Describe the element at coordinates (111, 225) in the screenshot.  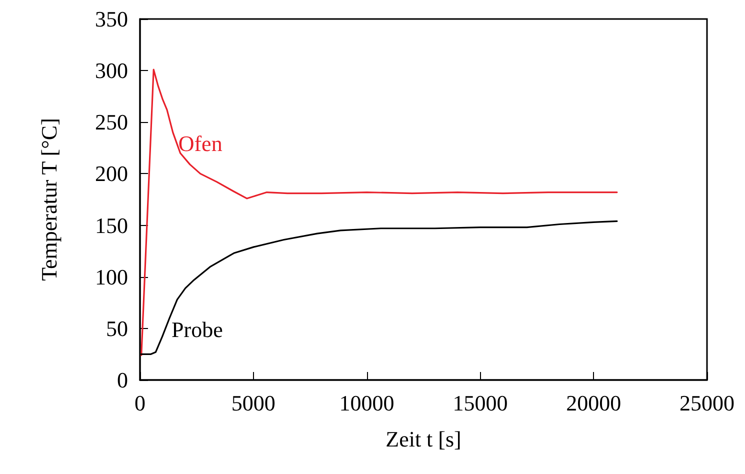
I see `y-tick-label: 150` at that location.